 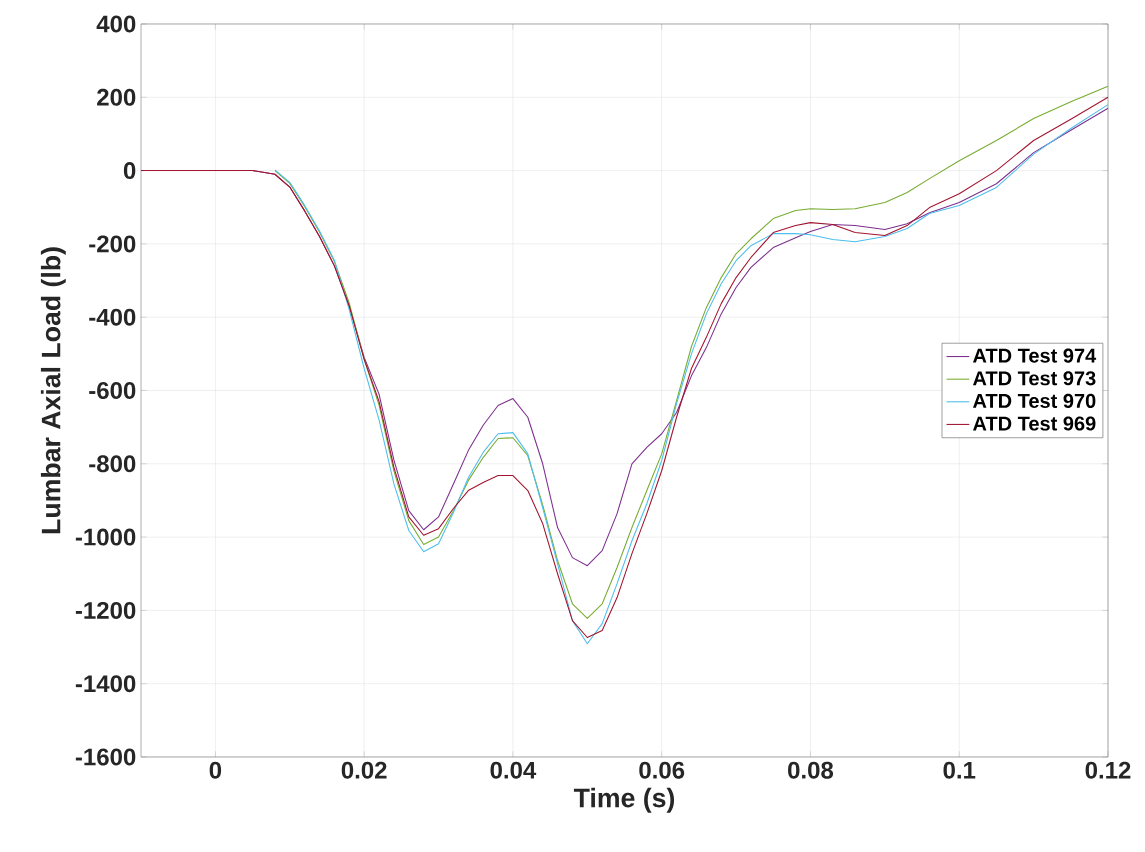 What do you see at coordinates (112, 390) in the screenshot?
I see `y-tick-label: -600` at bounding box center [112, 390].